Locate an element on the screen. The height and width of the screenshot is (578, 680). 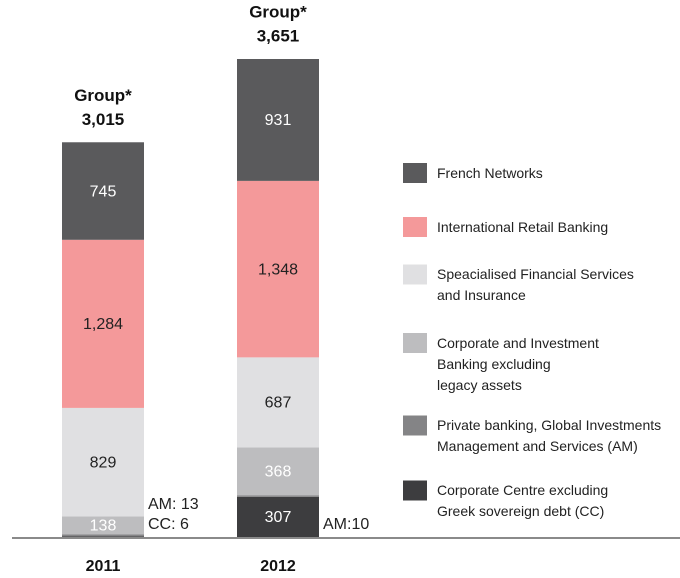
value-label: 368 is located at coordinates (278, 472).